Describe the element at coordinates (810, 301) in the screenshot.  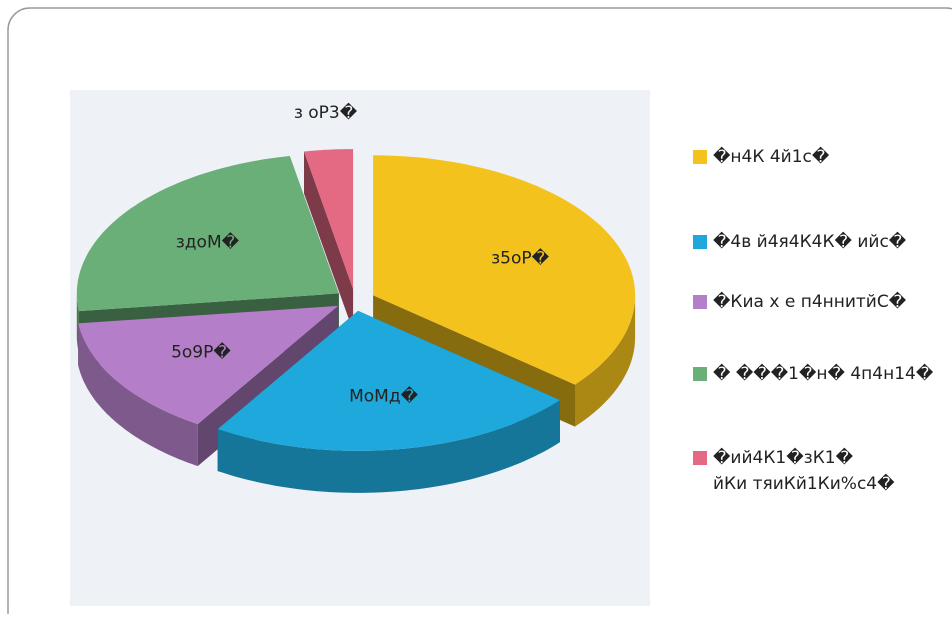
I see `legend-label: �Киа х е п4ннитйС�` at that location.